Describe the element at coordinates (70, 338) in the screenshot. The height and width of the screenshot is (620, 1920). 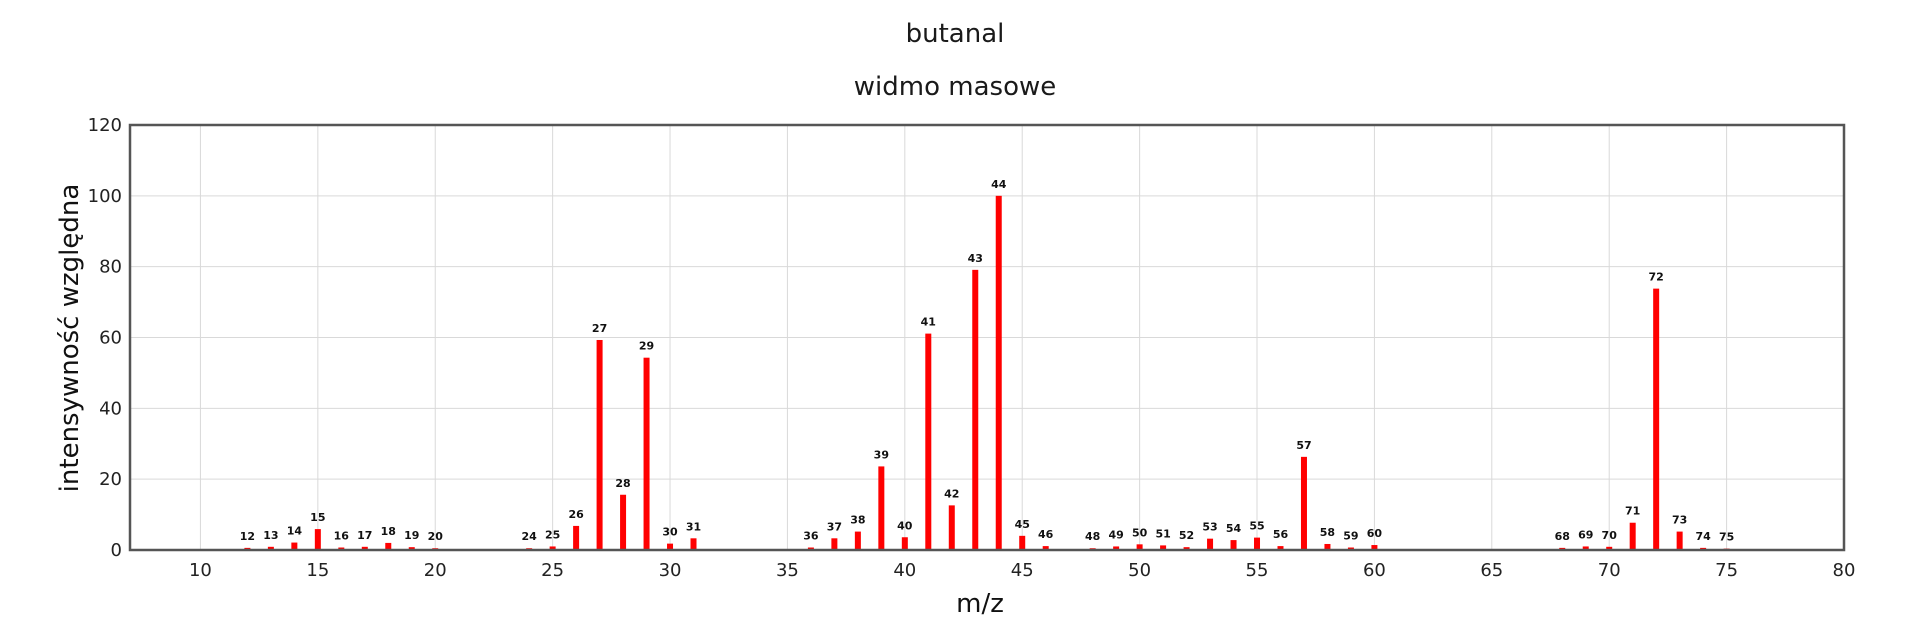
I see `y-axis-label: intensywność względna` at that location.